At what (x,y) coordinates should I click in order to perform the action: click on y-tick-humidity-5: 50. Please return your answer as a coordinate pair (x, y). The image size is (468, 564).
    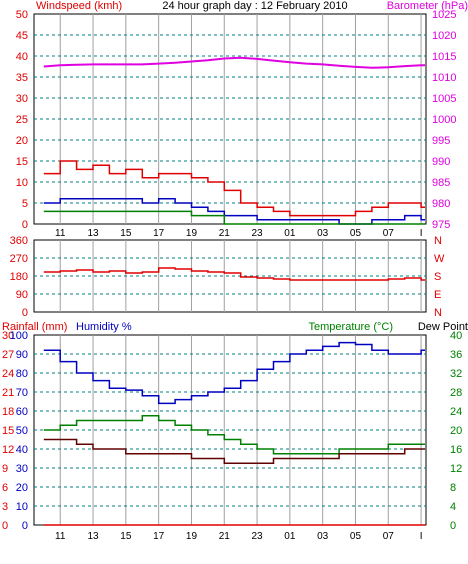
    Looking at the image, I should click on (22, 431).